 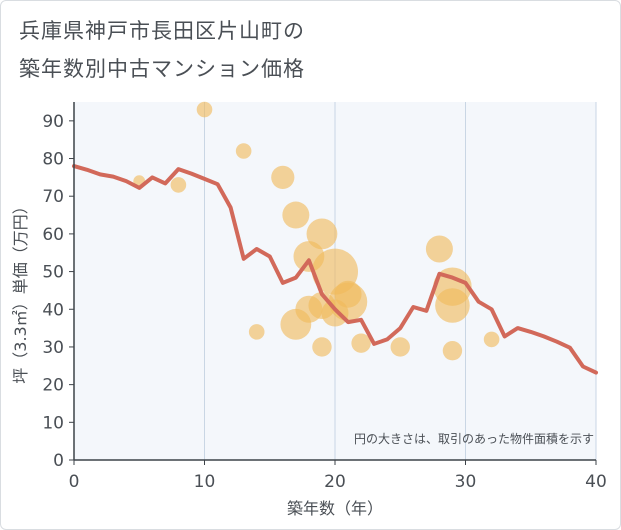 What do you see at coordinates (53, 122) in the screenshot?
I see `y-tick-label: 90` at bounding box center [53, 122].